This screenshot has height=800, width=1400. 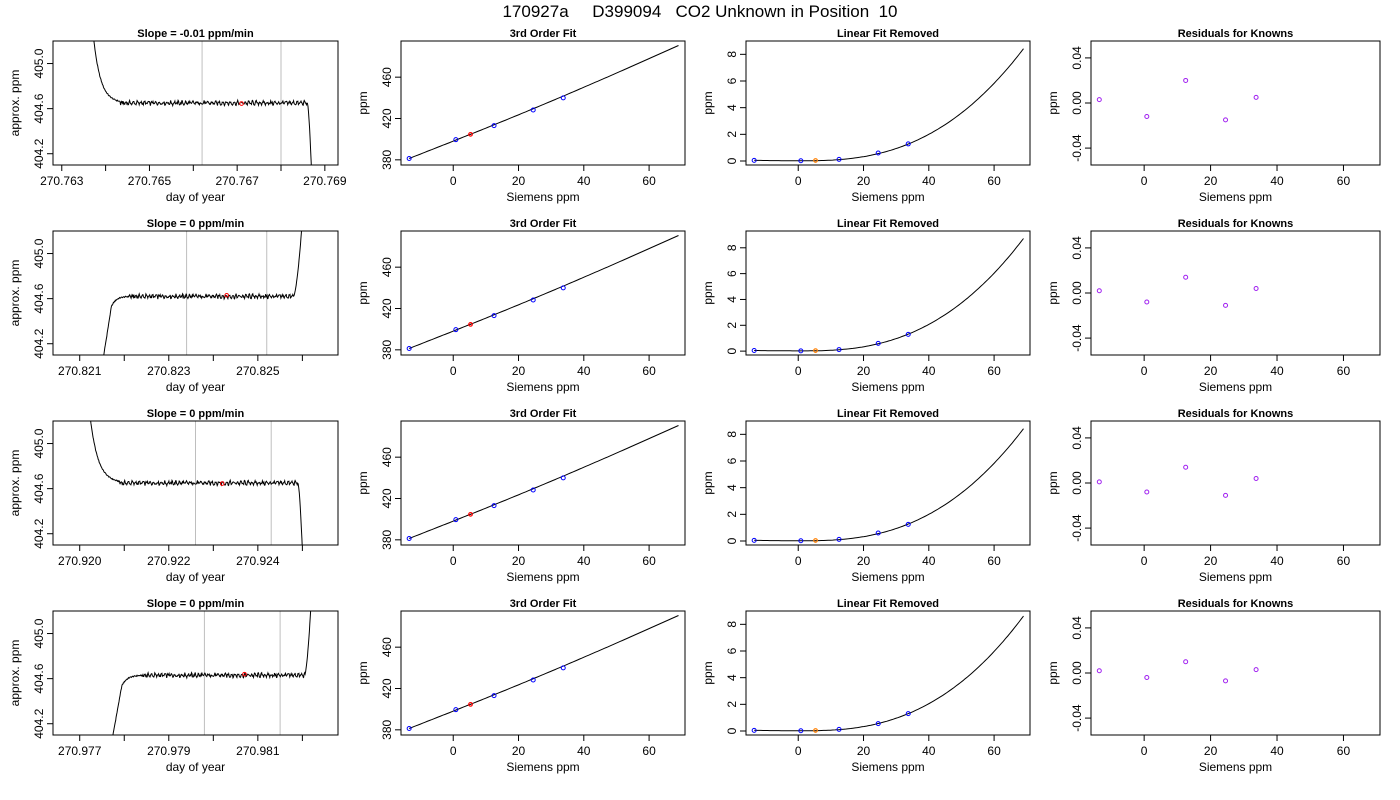 What do you see at coordinates (258, 561) in the screenshot?
I see `x-tick-label: 270.924` at bounding box center [258, 561].